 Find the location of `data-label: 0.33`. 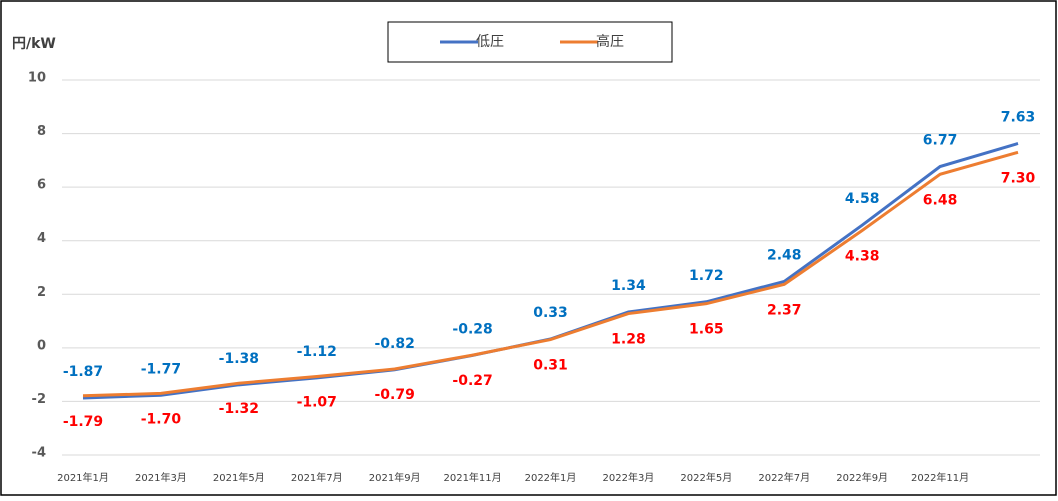

data-label: 0.33 is located at coordinates (550, 313).